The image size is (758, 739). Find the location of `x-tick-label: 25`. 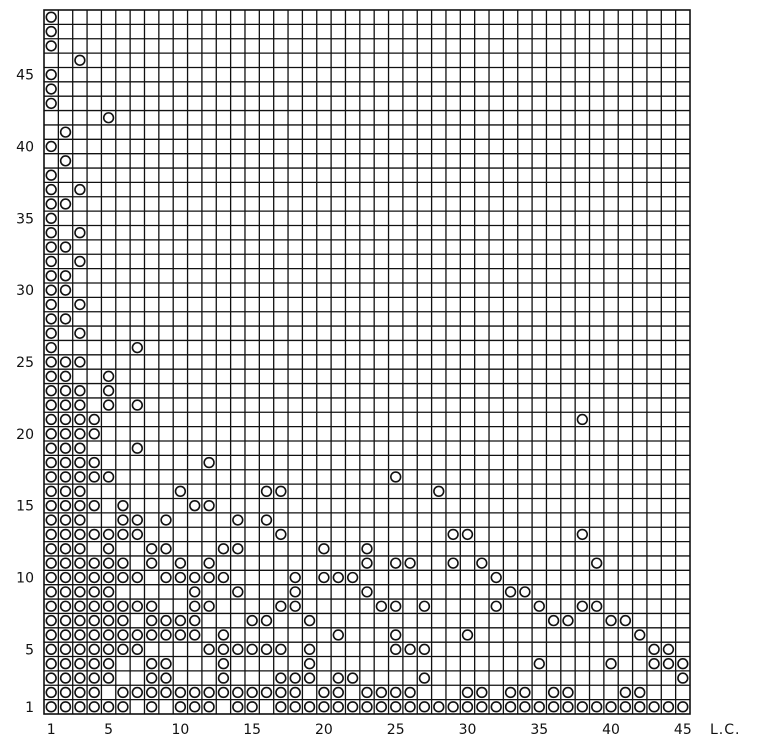

x-tick-label: 25 is located at coordinates (396, 730).